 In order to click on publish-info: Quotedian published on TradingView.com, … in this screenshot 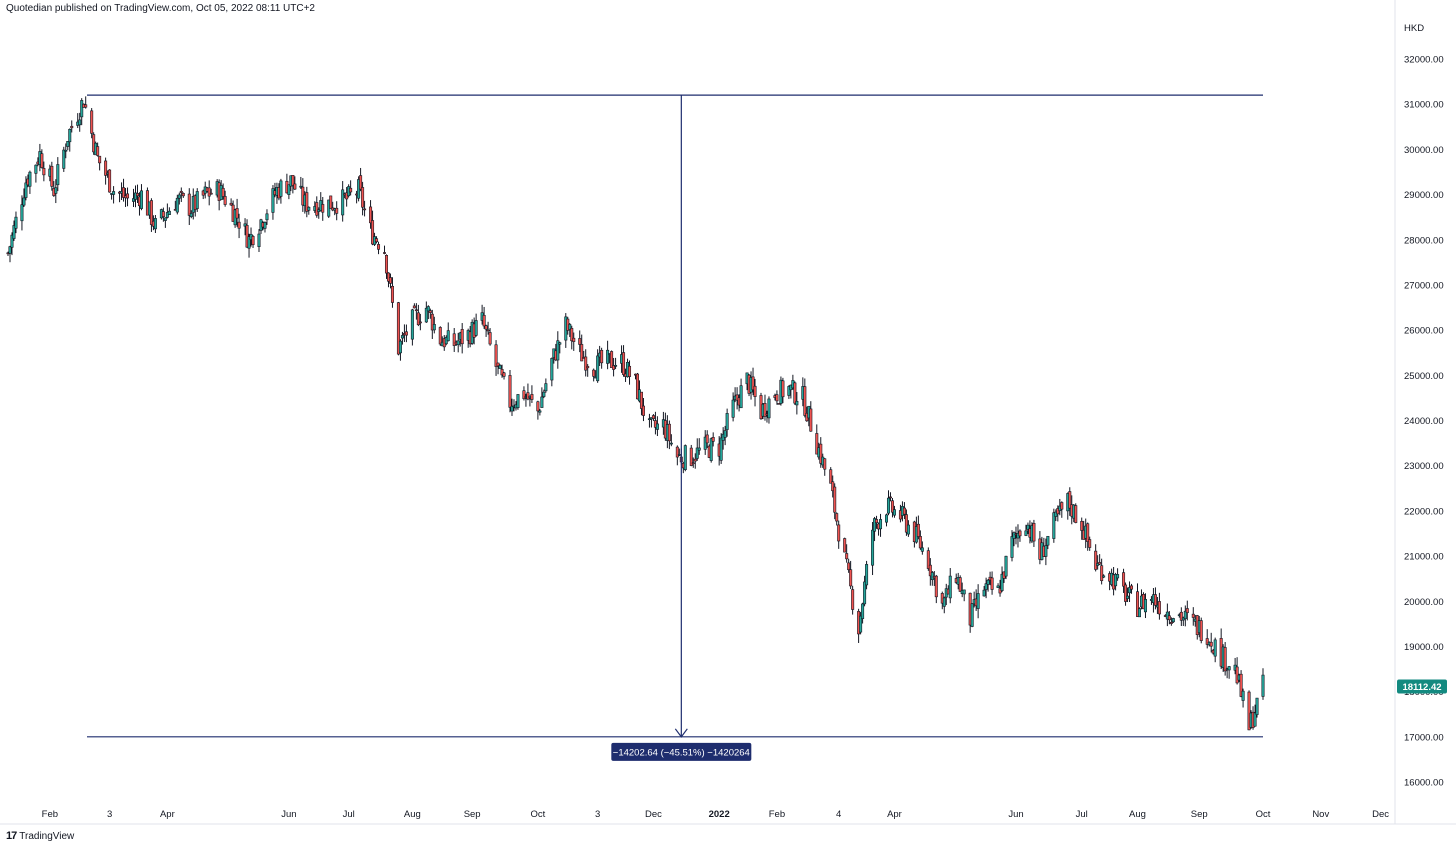, I will do `click(160, 8)`.